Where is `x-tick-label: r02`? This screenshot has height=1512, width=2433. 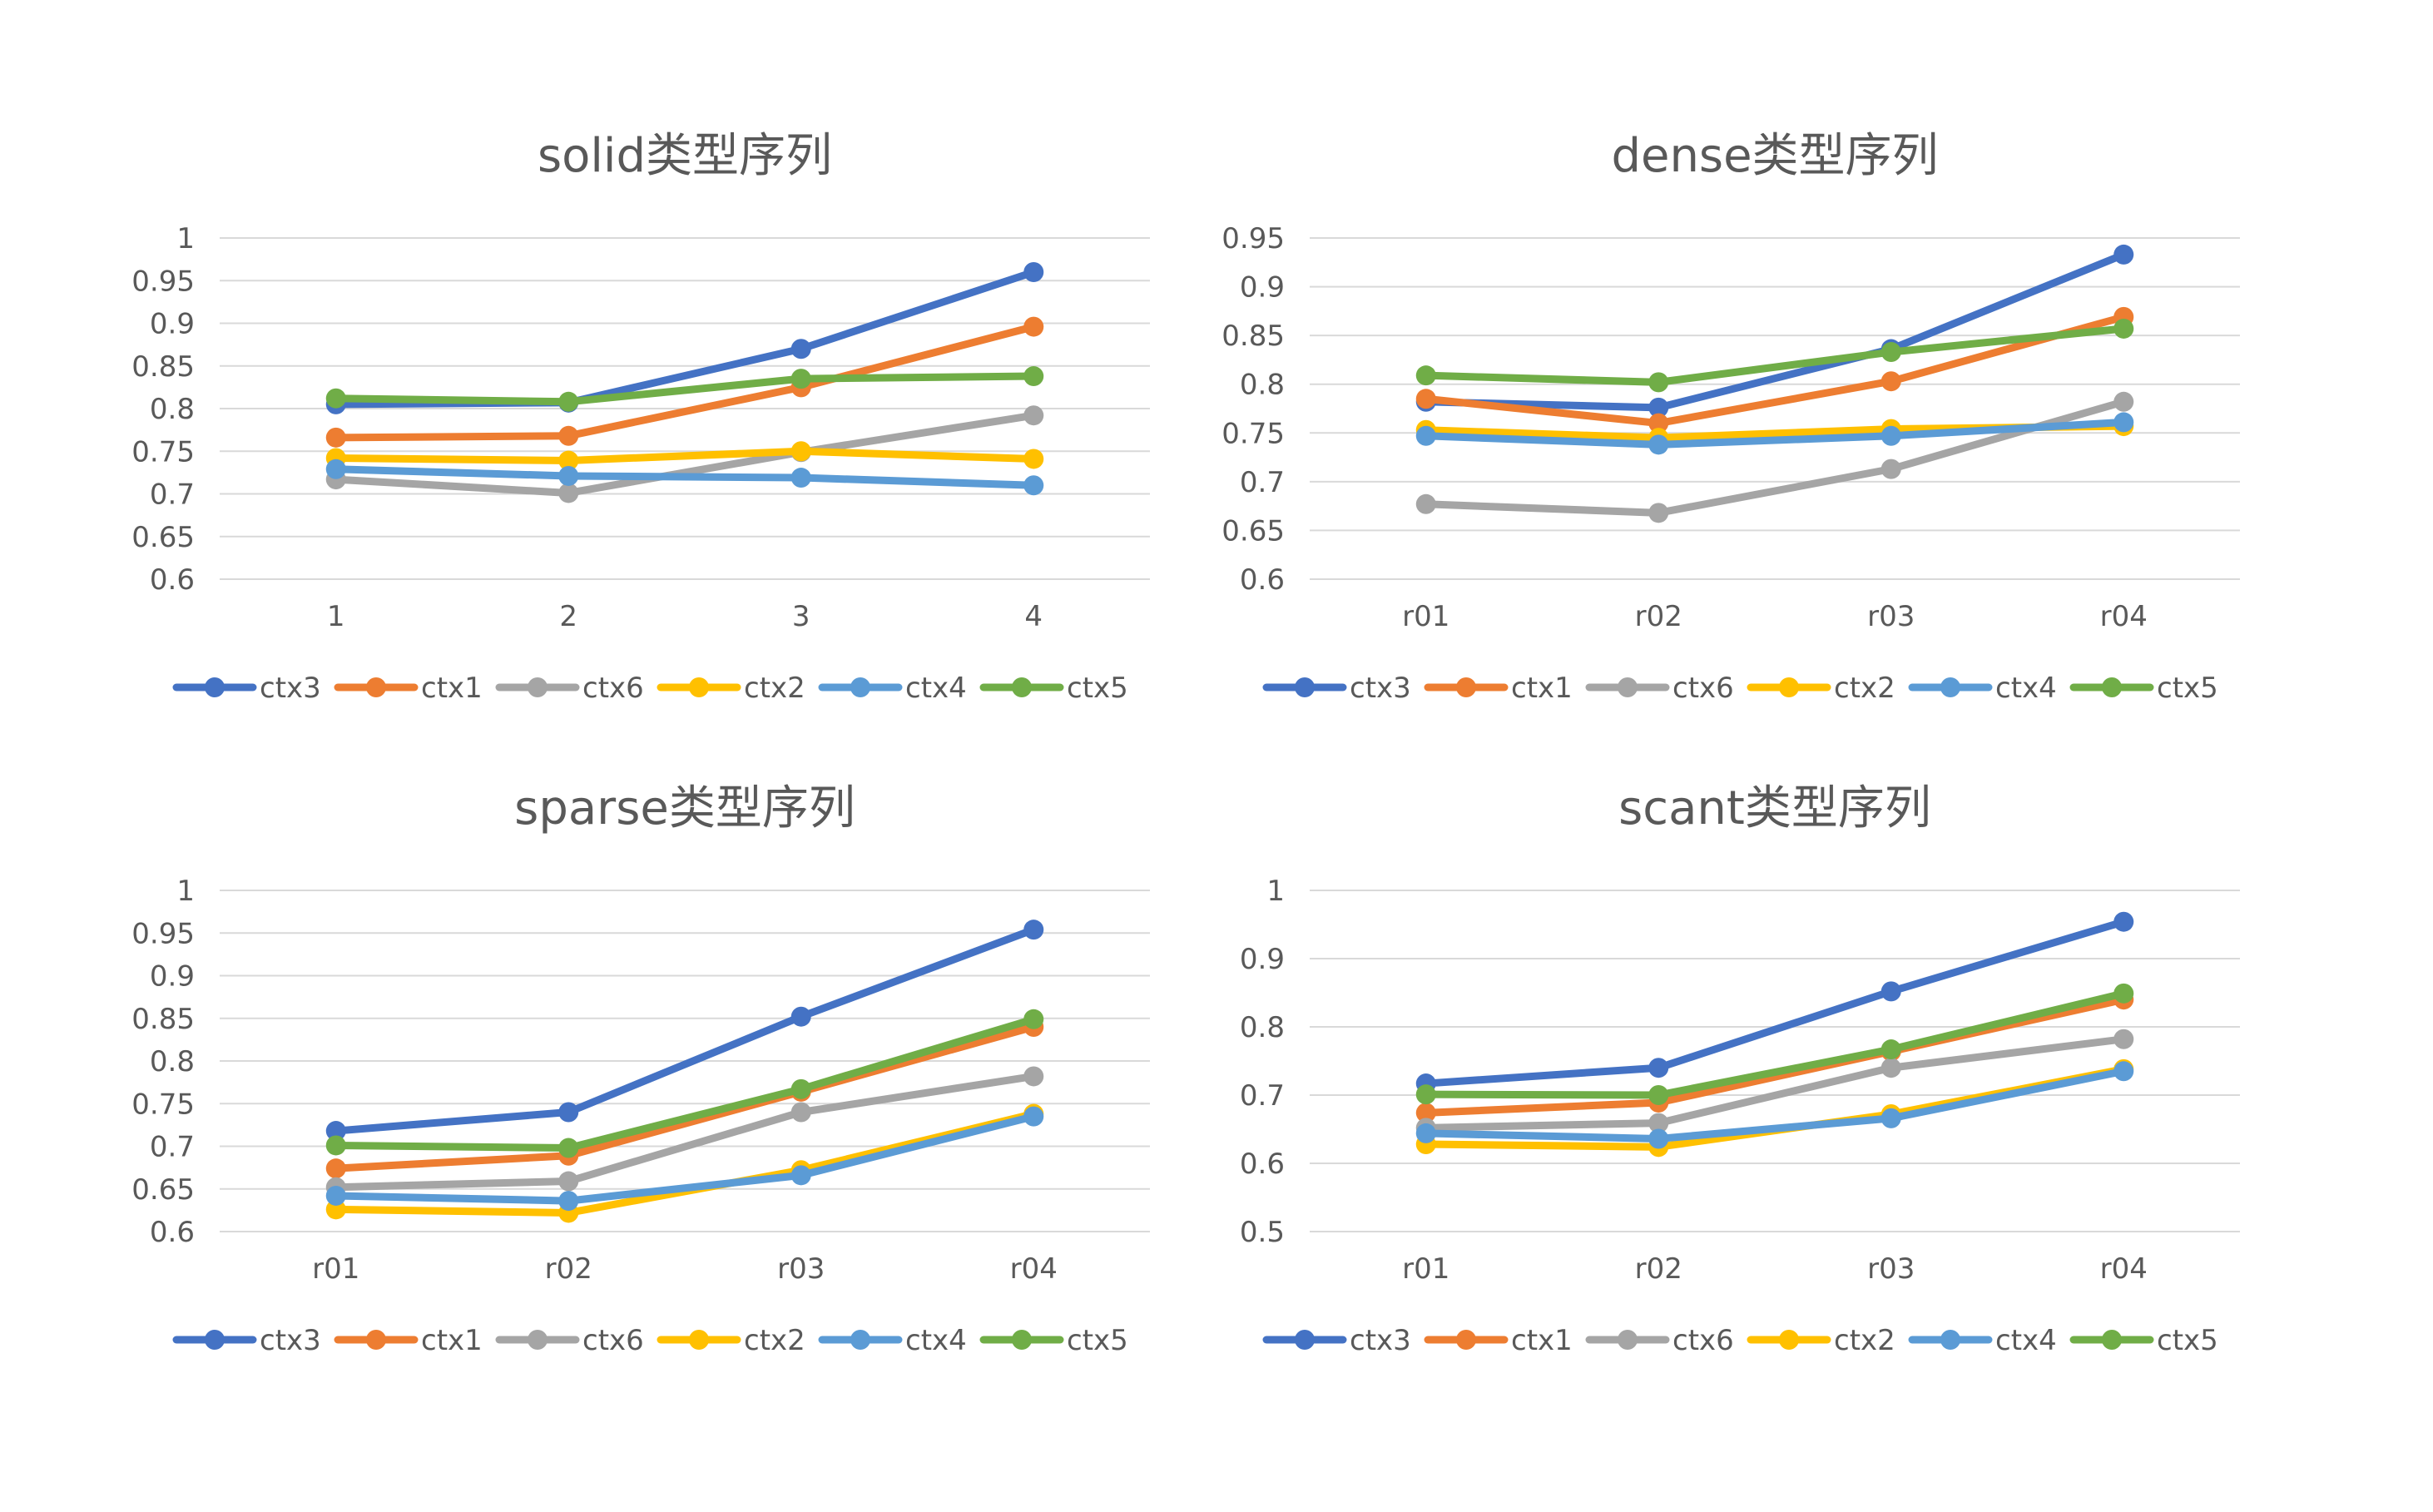 x-tick-label: r02 is located at coordinates (1659, 616).